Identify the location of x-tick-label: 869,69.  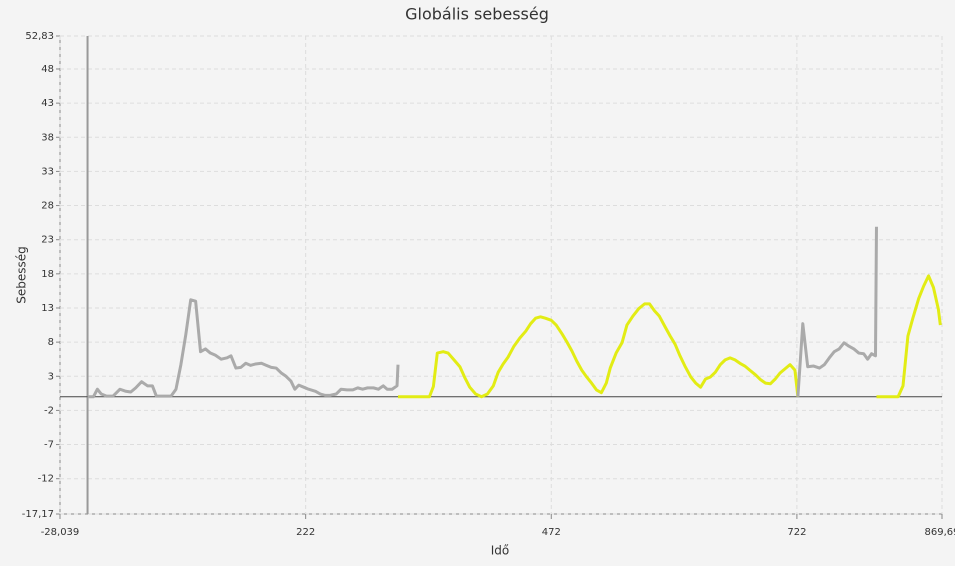
(940, 532).